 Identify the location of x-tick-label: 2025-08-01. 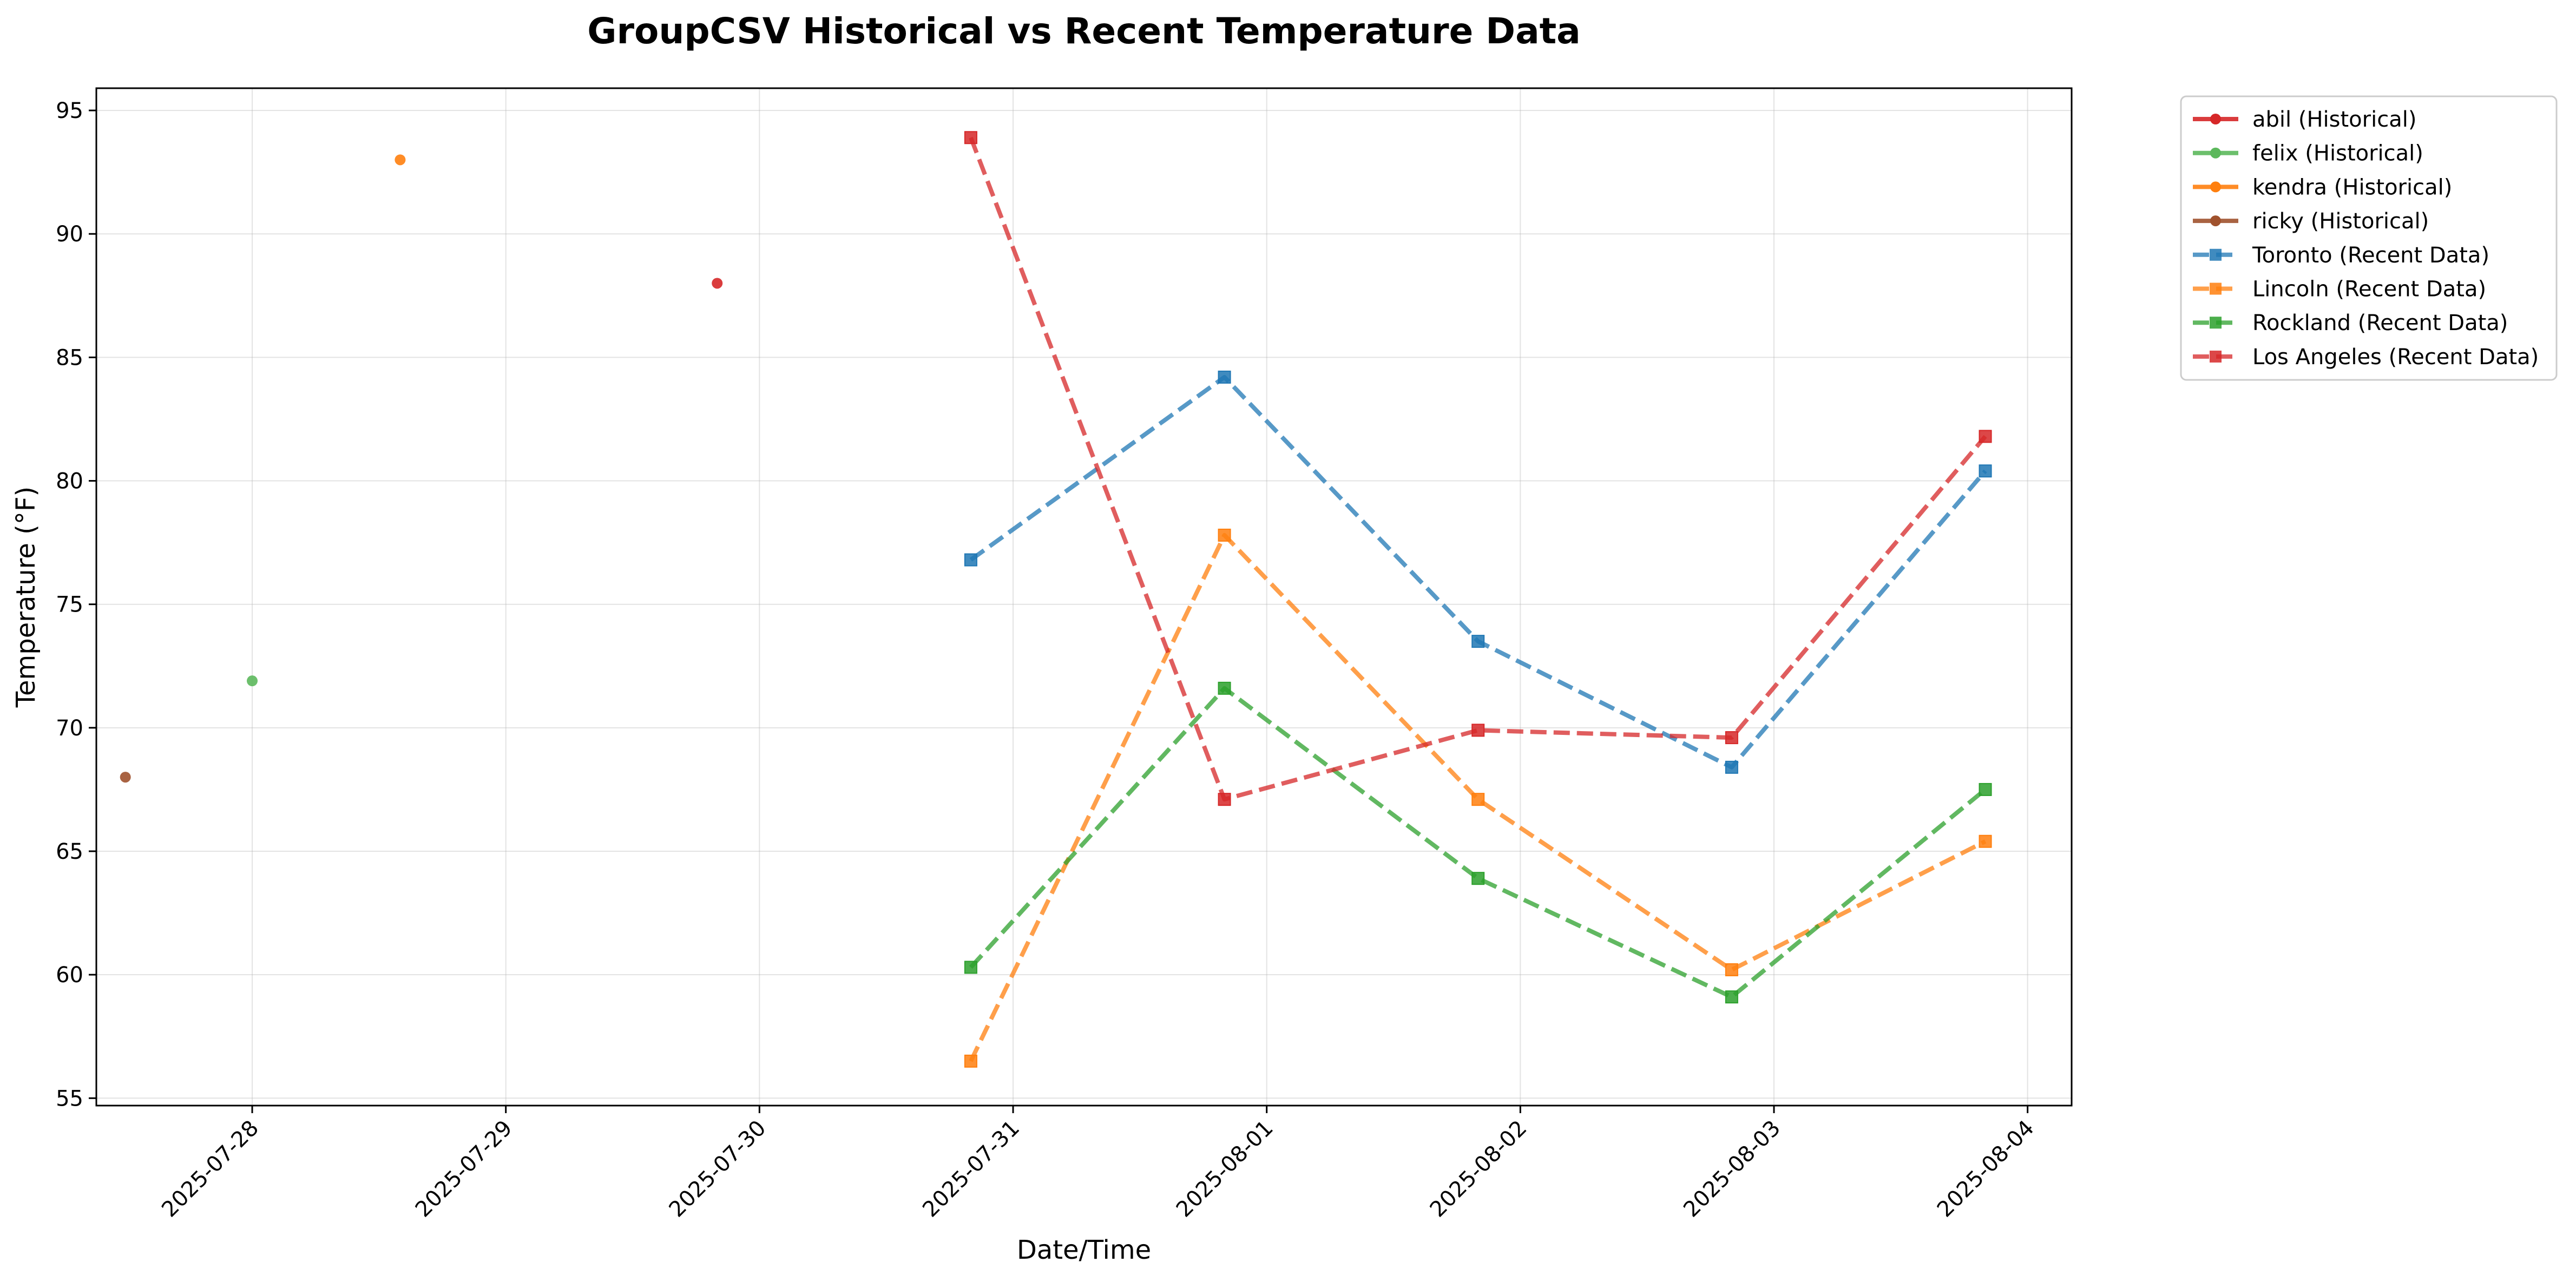
(1225, 1169).